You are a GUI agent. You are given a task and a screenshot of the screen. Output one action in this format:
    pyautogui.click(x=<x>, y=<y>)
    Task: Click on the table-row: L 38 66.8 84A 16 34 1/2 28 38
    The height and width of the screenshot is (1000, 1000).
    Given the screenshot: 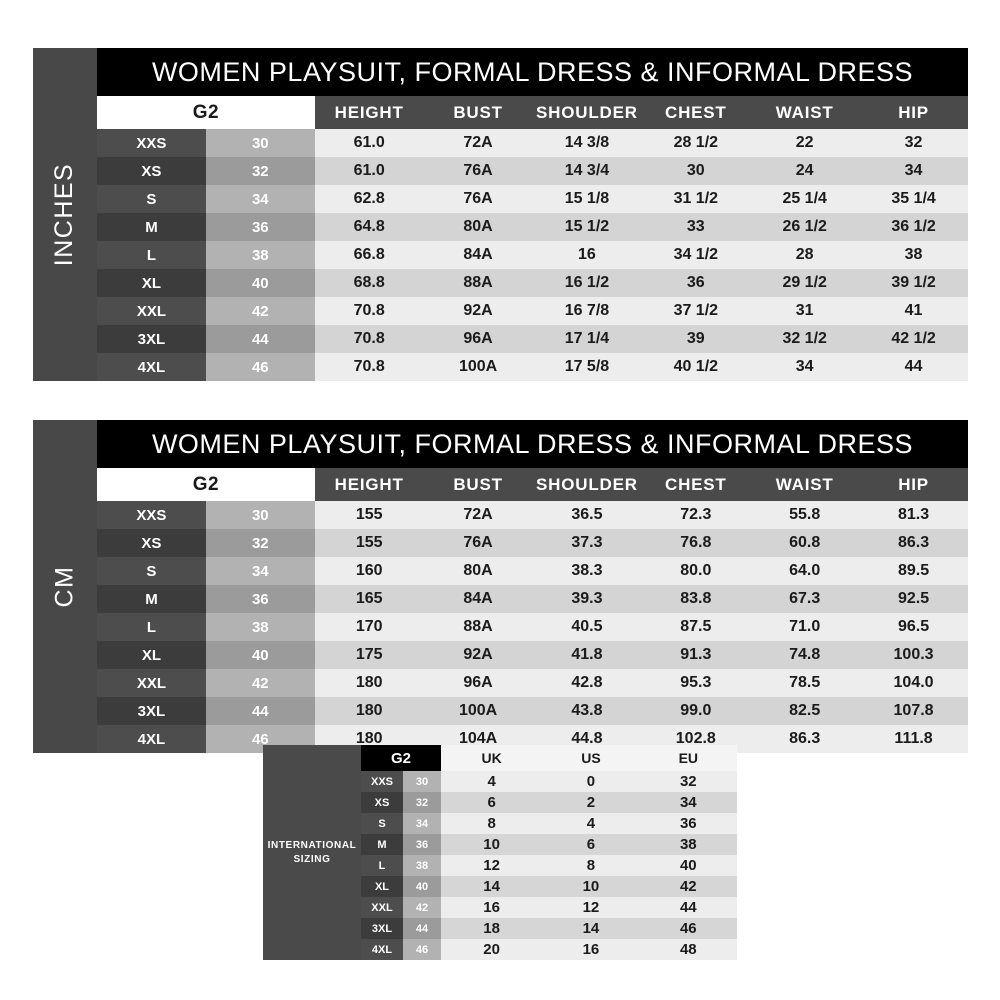 What is the action you would take?
    pyautogui.click(x=532, y=255)
    